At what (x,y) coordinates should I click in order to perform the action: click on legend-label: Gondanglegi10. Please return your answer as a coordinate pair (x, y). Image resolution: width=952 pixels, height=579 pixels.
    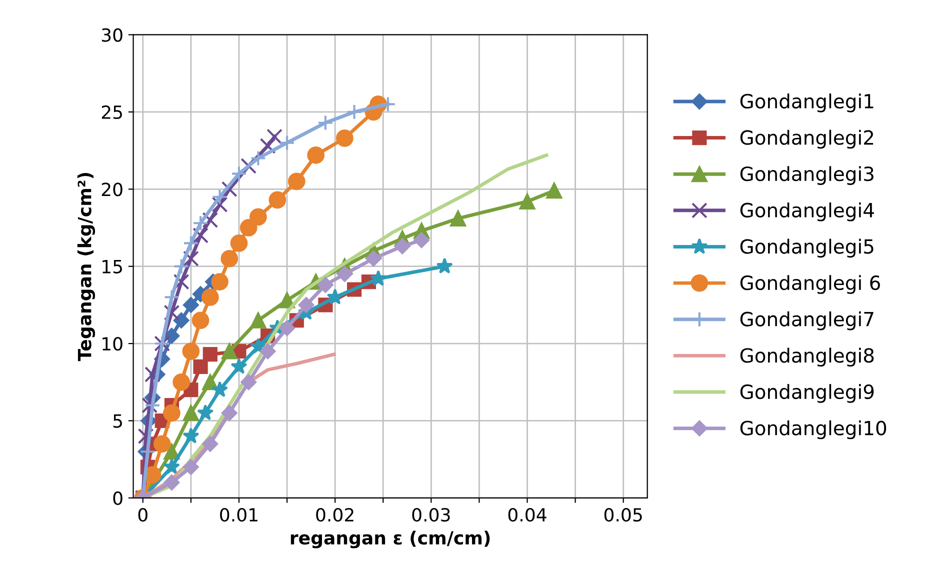
    Looking at the image, I should click on (813, 430).